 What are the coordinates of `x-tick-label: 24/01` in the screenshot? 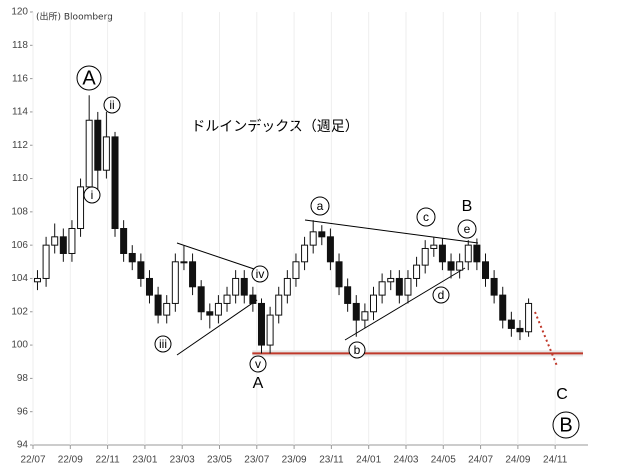 It's located at (368, 460).